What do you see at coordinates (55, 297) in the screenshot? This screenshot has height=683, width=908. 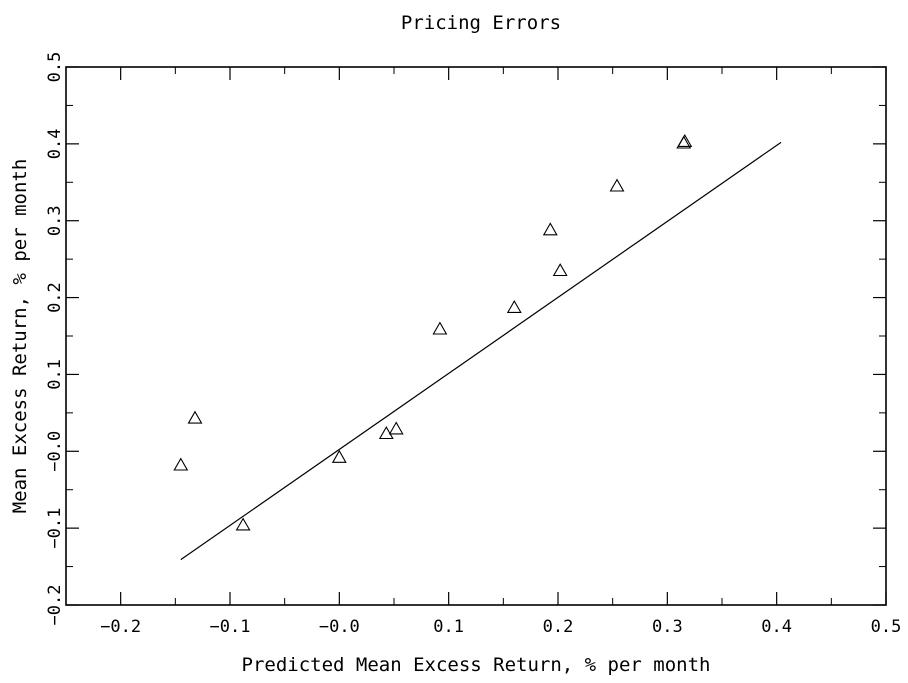 I see `y-tick-label: 0.2` at bounding box center [55, 297].